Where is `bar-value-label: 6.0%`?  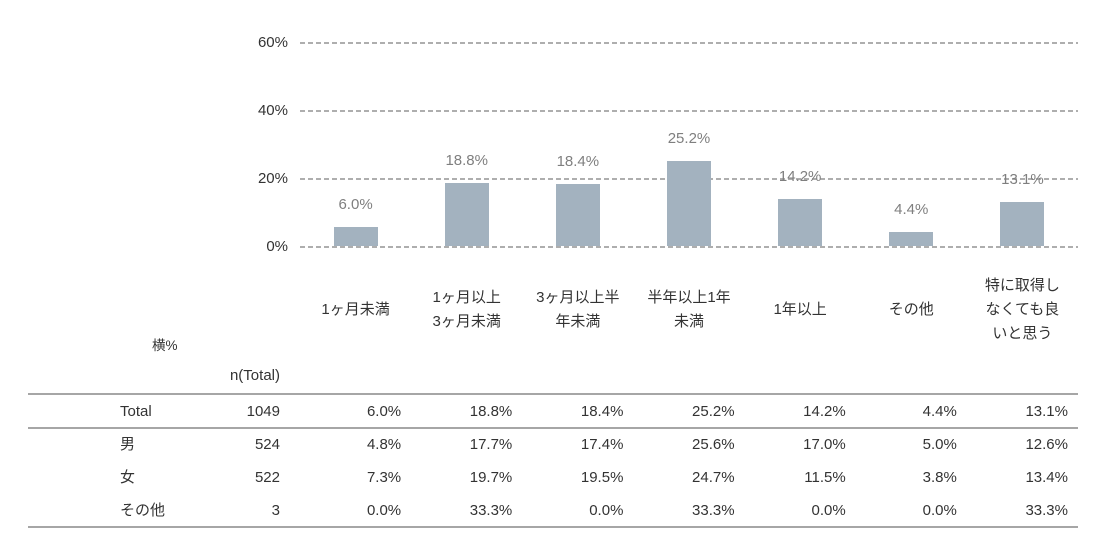 bar-value-label: 6.0% is located at coordinates (355, 204).